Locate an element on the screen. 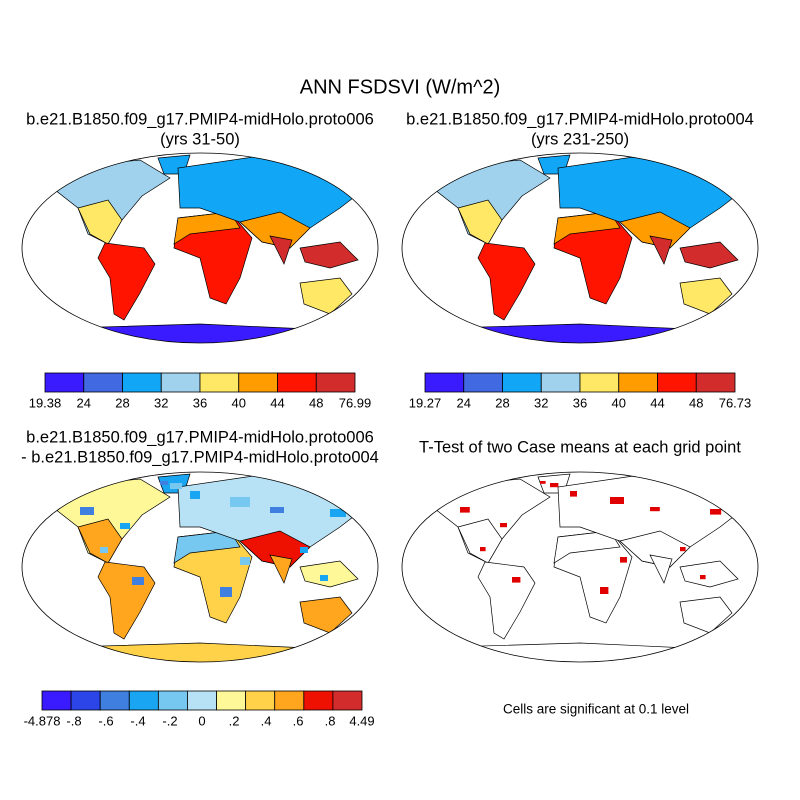 This screenshot has width=800, height=800. colorbar-label: .8 is located at coordinates (330, 720).